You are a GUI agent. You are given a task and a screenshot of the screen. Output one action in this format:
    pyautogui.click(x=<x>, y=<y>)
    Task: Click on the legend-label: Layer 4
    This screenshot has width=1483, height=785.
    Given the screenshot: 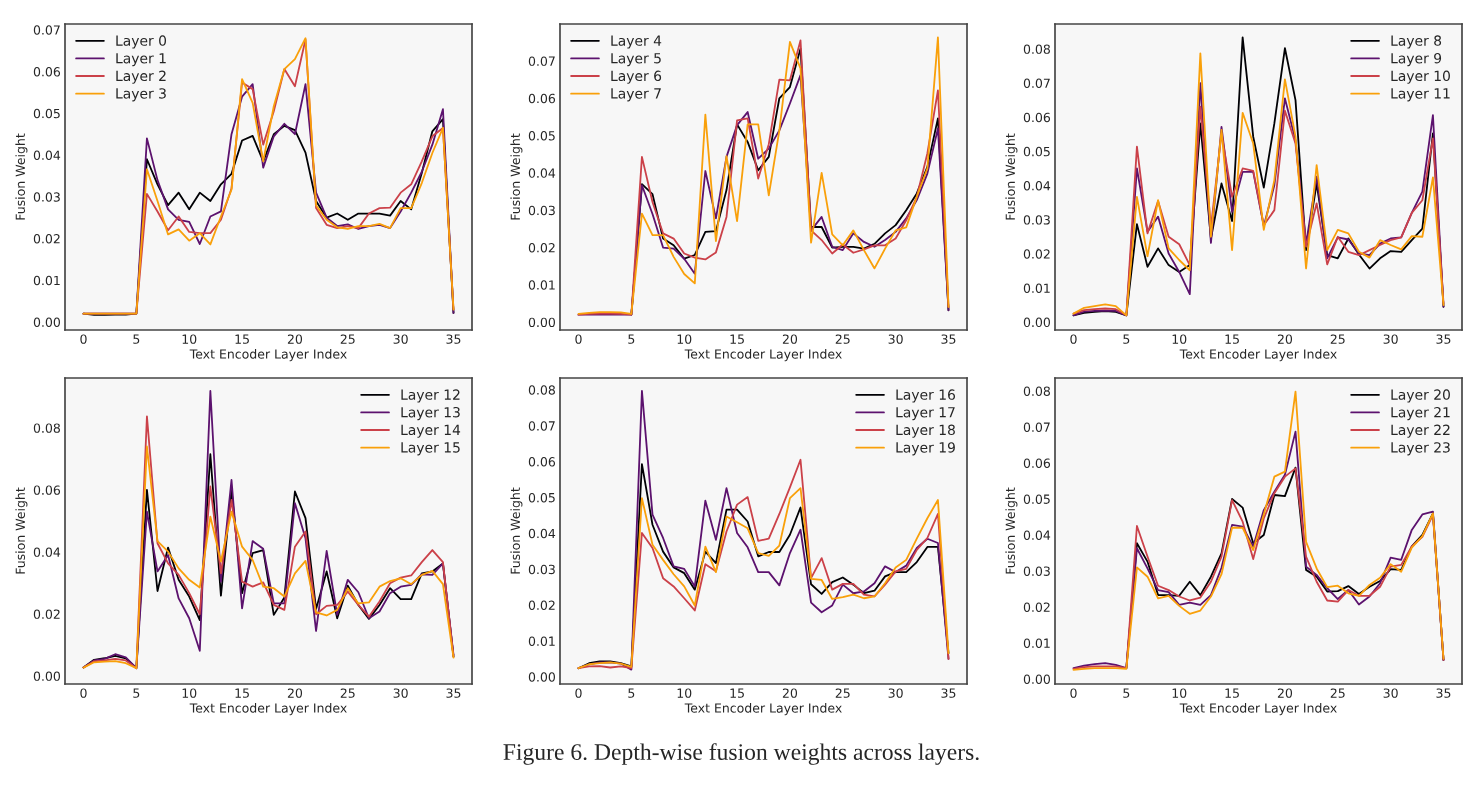 What is the action you would take?
    pyautogui.click(x=636, y=42)
    